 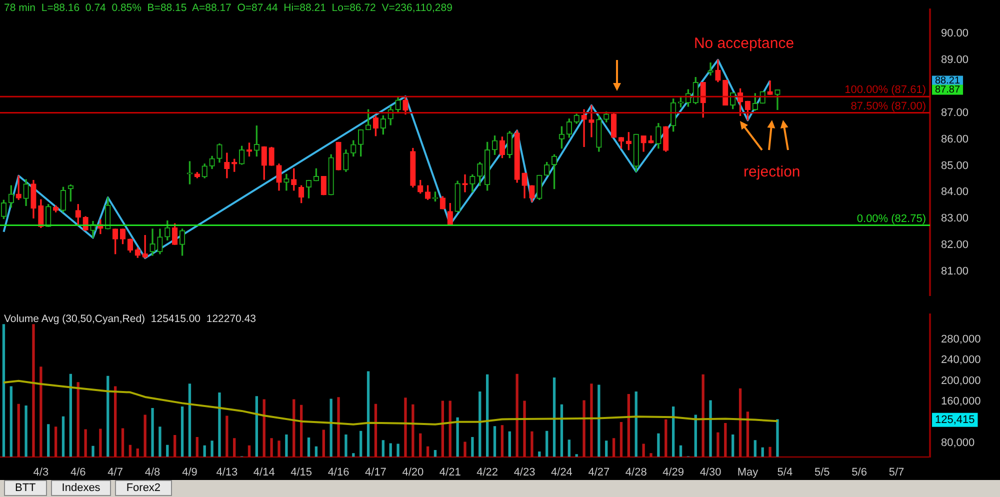 I want to click on annotation: 87.87, so click(x=947, y=90).